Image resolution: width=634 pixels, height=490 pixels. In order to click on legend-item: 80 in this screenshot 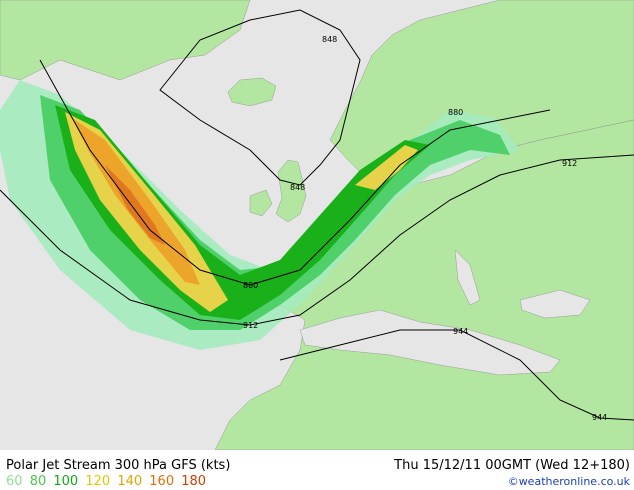, I will do `click(38, 481)`.